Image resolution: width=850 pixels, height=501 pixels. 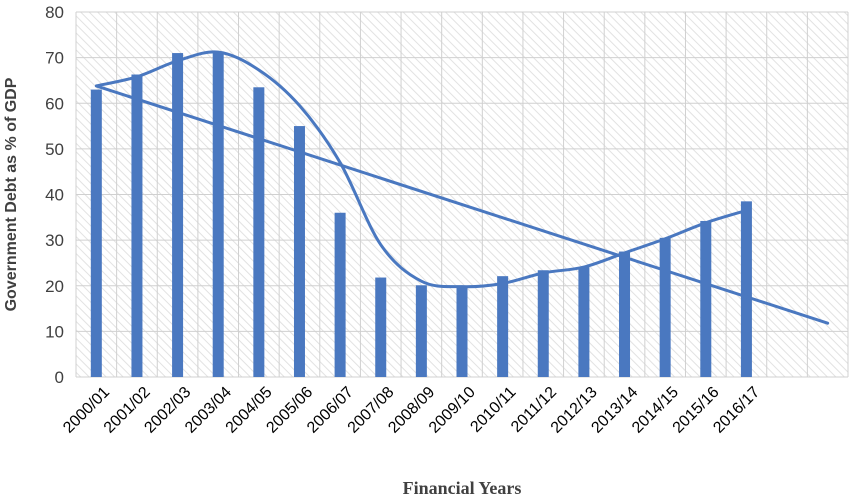 I want to click on y-tick-label: 10, so click(x=54, y=331).